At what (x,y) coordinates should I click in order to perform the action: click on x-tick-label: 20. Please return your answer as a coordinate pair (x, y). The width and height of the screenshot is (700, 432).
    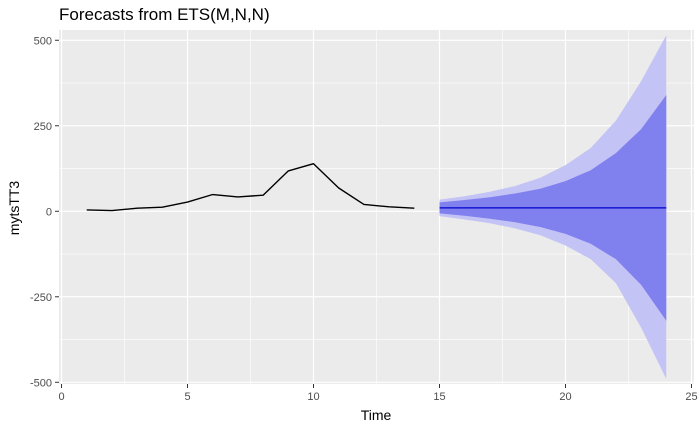
    Looking at the image, I should click on (565, 397).